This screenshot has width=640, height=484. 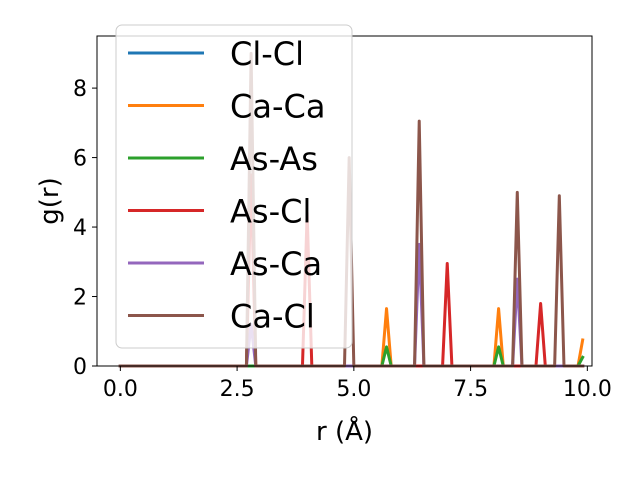 What do you see at coordinates (276, 264) in the screenshot?
I see `legend-label-as-ca: As-Ca` at bounding box center [276, 264].